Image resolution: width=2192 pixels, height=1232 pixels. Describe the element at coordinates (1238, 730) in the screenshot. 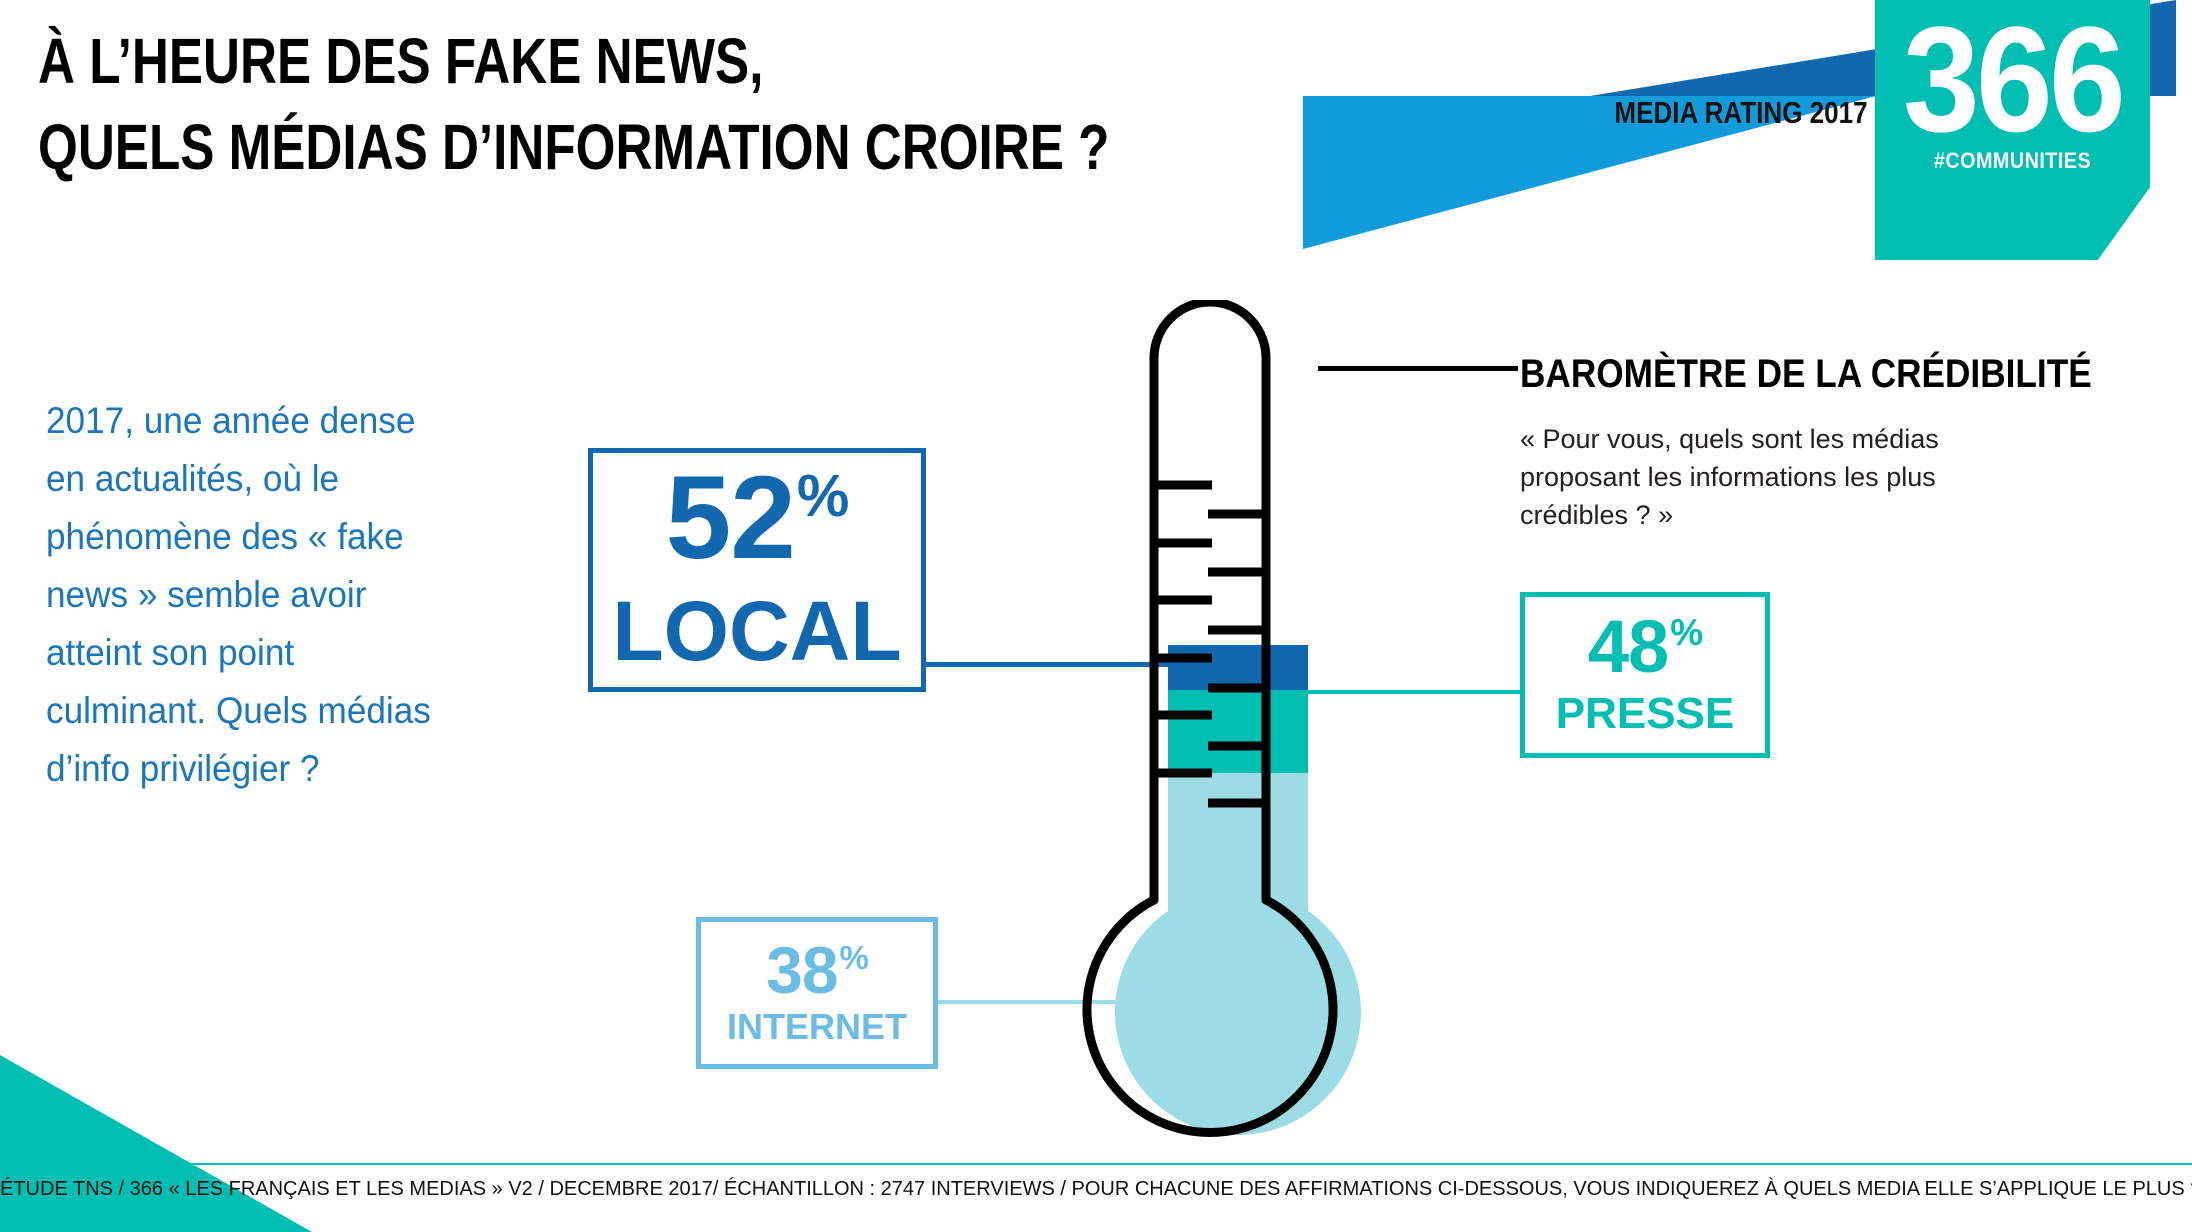

I see `thermometer-fill-presse` at that location.